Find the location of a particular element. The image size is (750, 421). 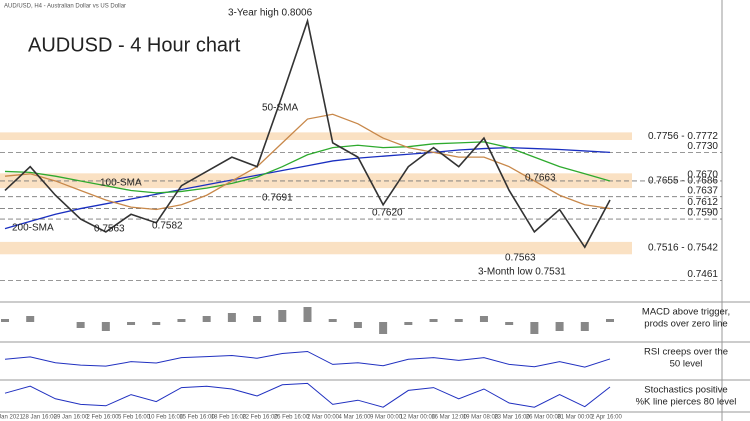

annotation: 200-SMA is located at coordinates (33, 228).